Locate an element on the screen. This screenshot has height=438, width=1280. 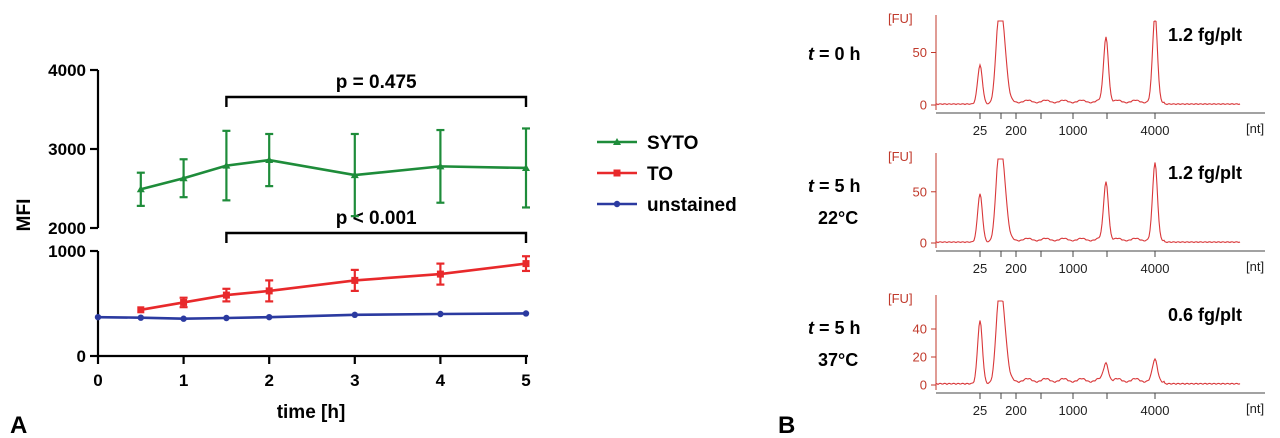
series-to is located at coordinates (333, 284).